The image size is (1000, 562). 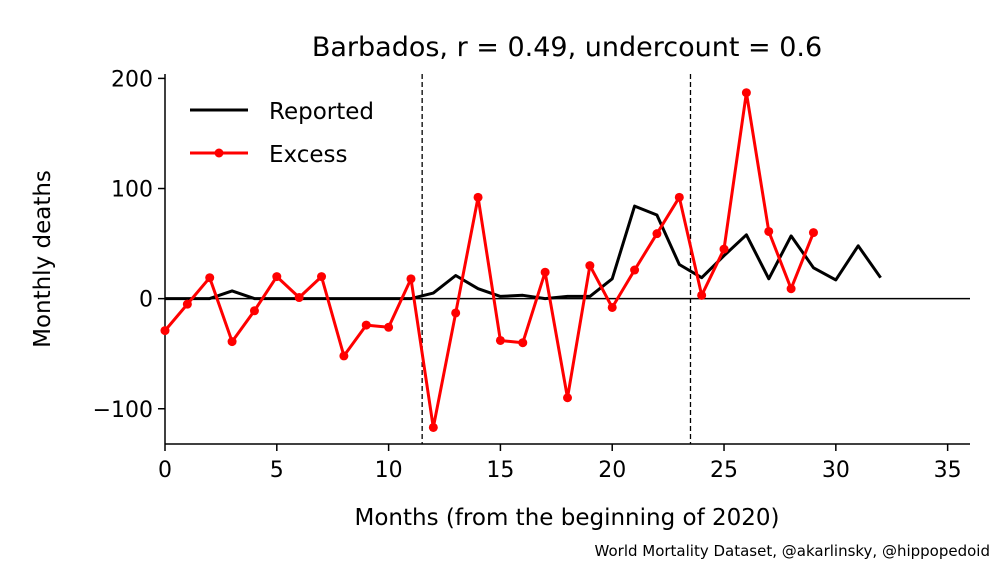 I want to click on legend-excess-label: Excess, so click(x=308, y=155).